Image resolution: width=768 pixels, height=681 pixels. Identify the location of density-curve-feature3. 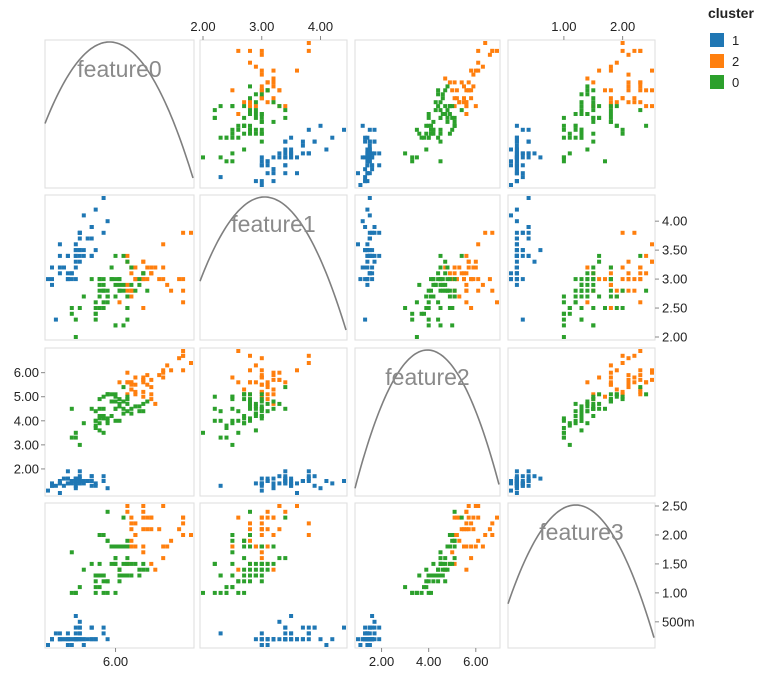
(581, 571).